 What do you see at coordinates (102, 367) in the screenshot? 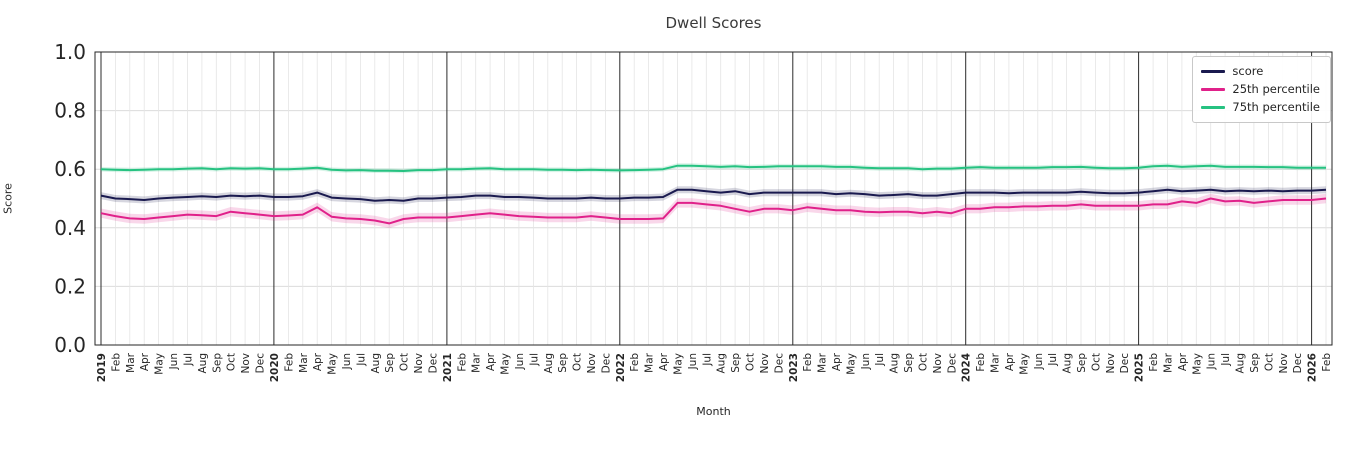
I see `svg-text: 2019` at bounding box center [102, 367].